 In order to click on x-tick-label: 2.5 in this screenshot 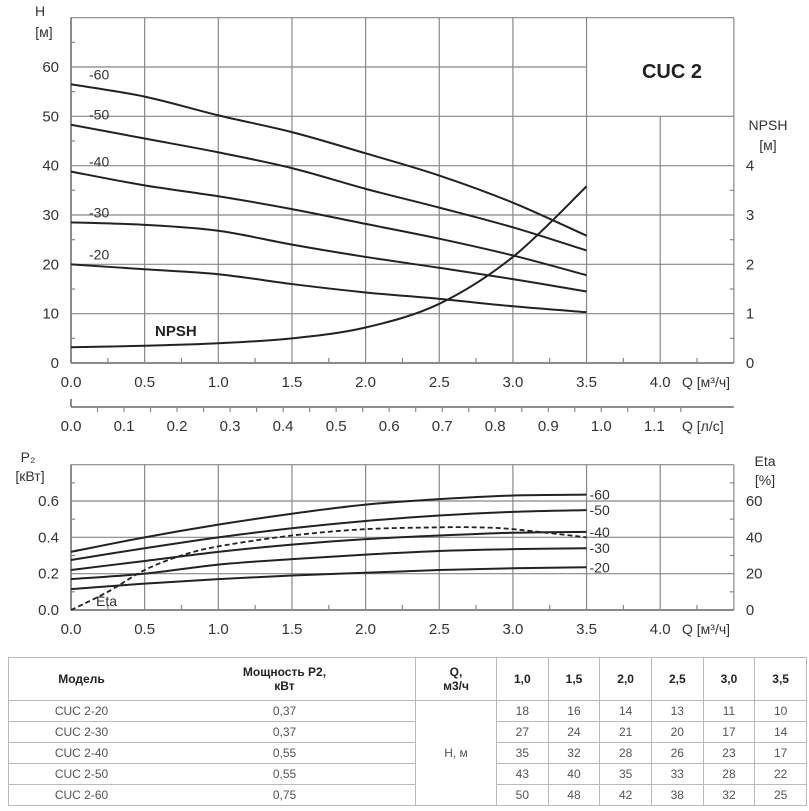, I will do `click(439, 382)`.